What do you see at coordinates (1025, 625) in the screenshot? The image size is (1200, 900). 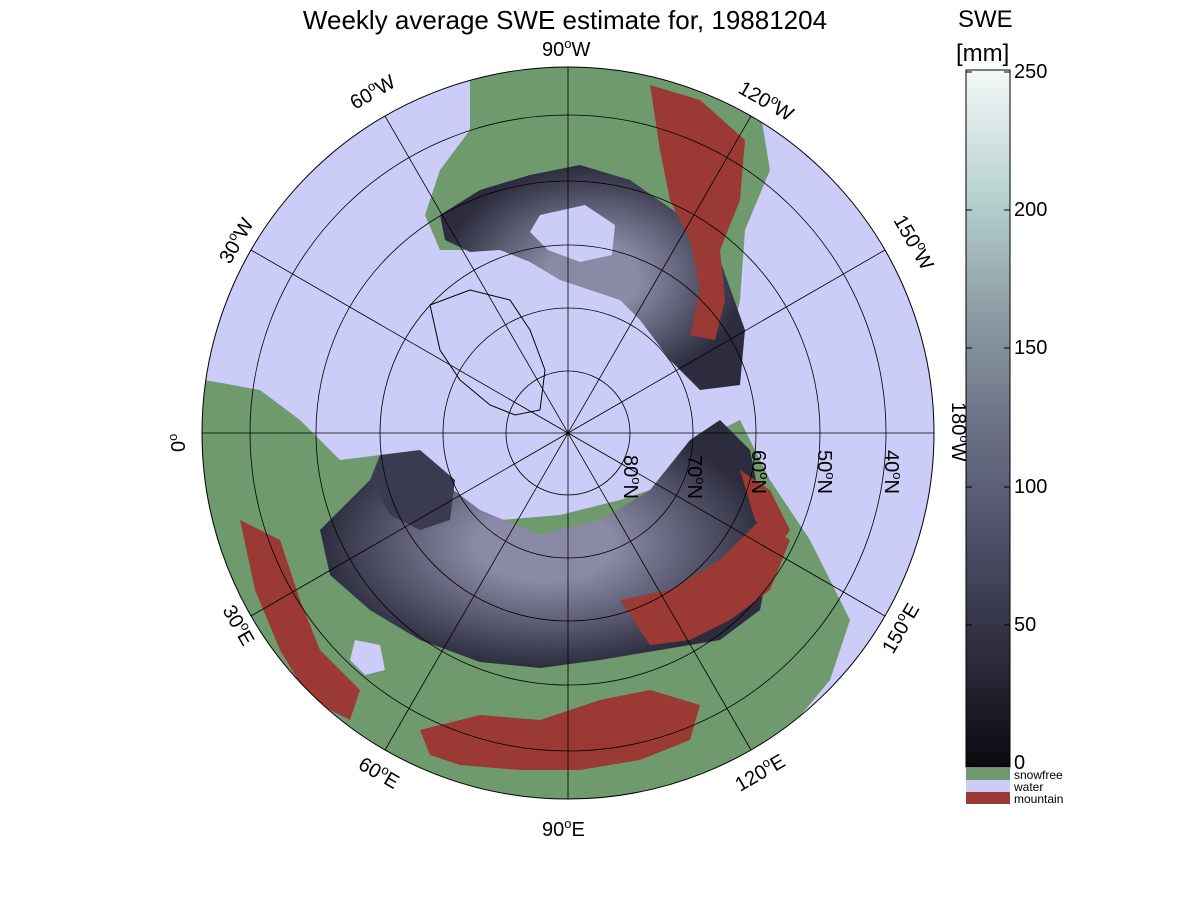 I see `colorbar-tick-50: 50` at bounding box center [1025, 625].